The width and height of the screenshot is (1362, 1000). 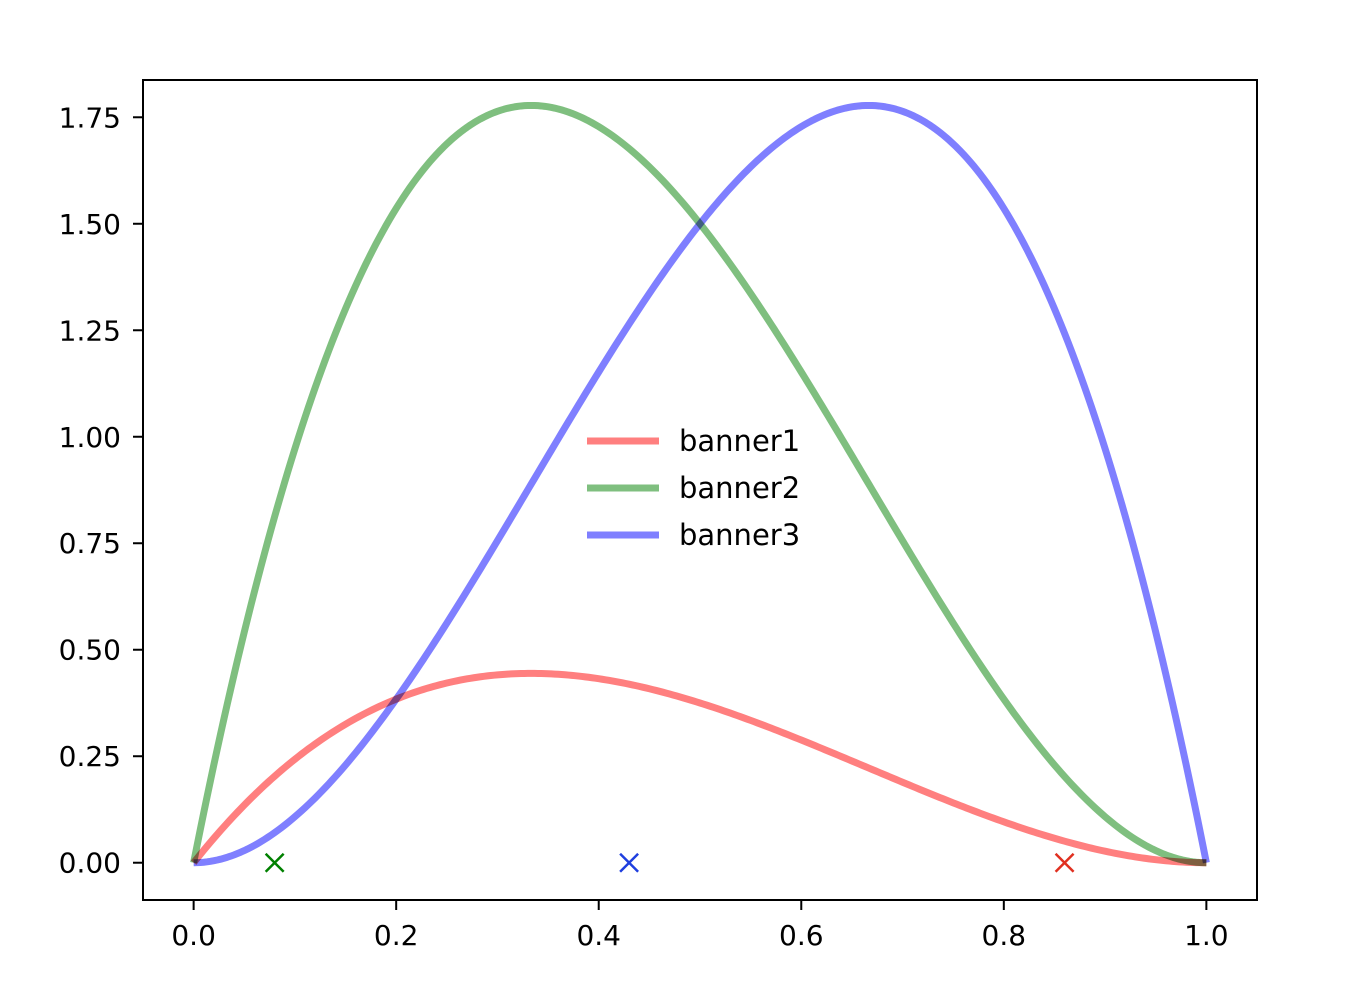 I want to click on y-tick-label: 0.50, so click(x=90, y=650).